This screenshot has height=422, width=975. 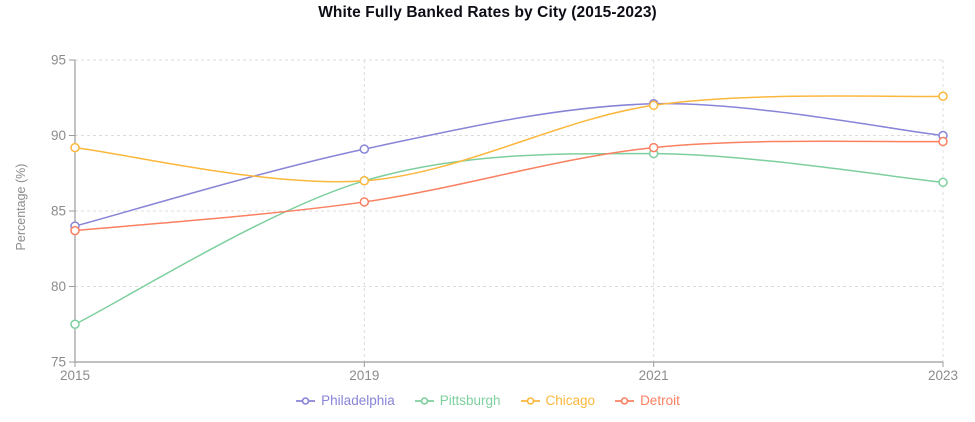 I want to click on y-tick-label: 85, so click(x=58, y=211).